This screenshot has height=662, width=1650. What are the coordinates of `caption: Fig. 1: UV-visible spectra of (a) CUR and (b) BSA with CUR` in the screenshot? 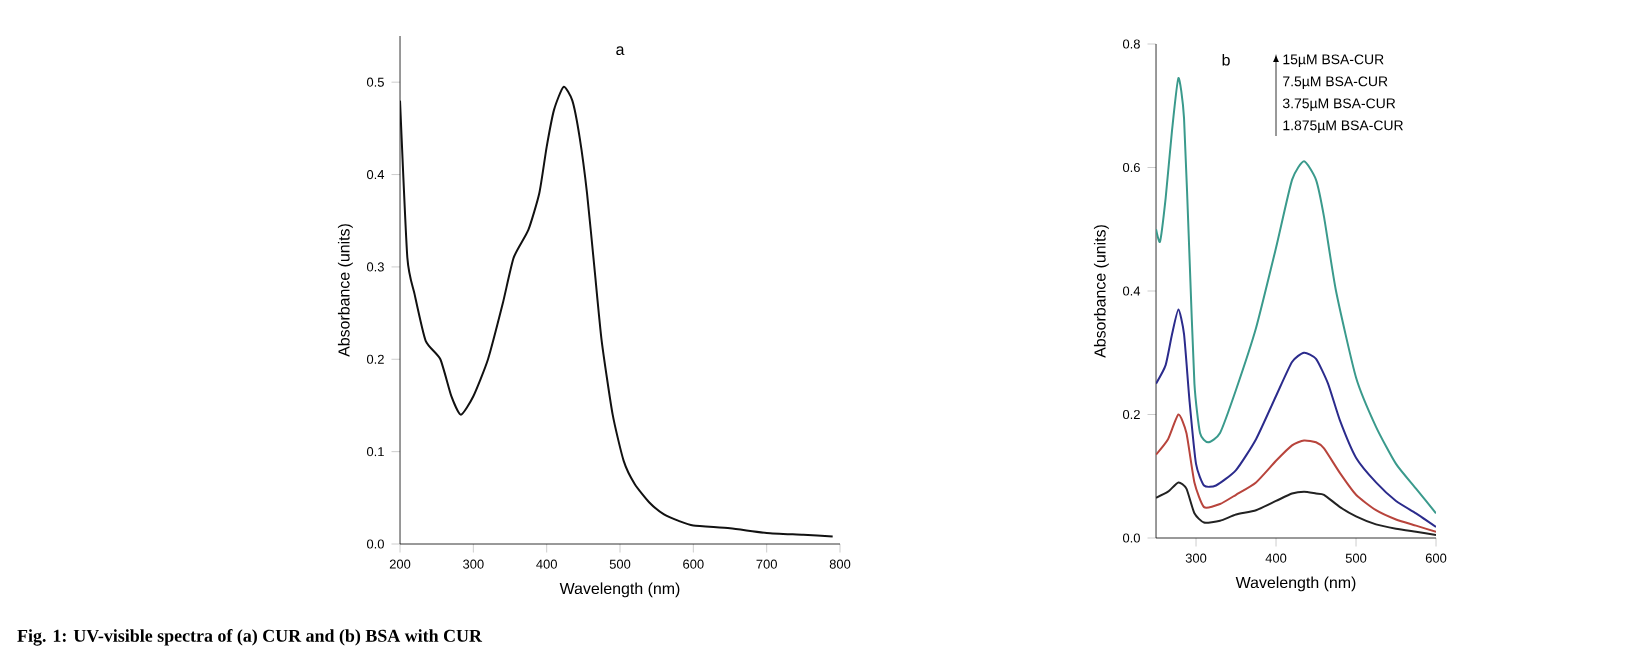 It's located at (250, 637).